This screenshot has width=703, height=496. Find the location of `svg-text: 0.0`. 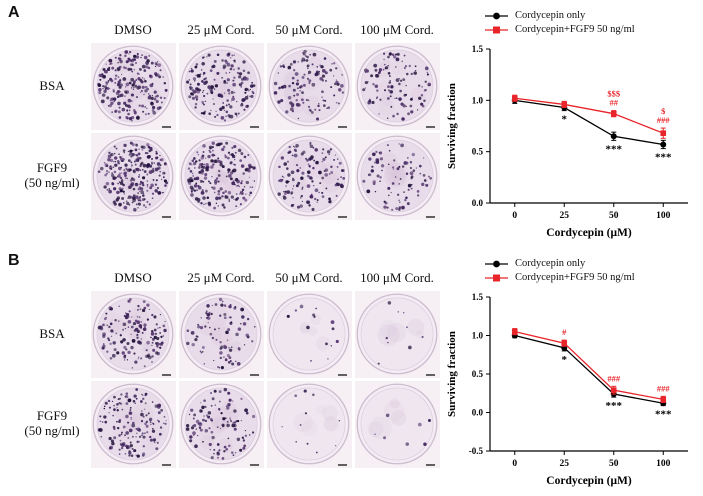

svg-text: 0.0 is located at coordinates (478, 203).